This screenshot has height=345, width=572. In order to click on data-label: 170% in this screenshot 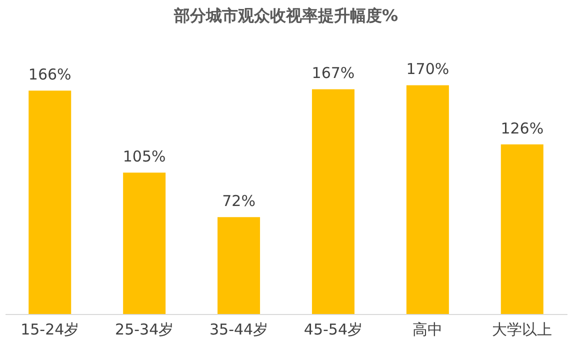, I will do `click(428, 69)`.